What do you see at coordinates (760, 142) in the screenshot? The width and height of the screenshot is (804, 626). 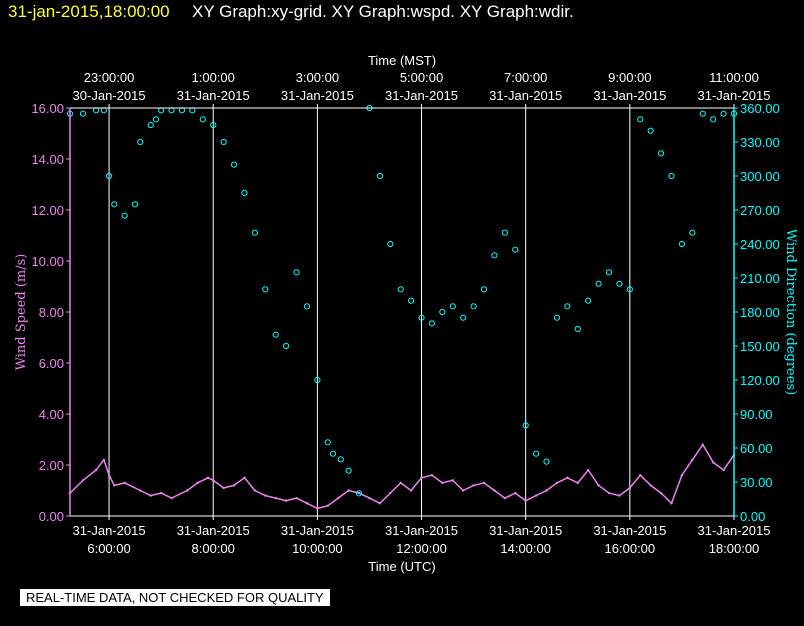 I see `right-tick-label: 330.00` at bounding box center [760, 142].